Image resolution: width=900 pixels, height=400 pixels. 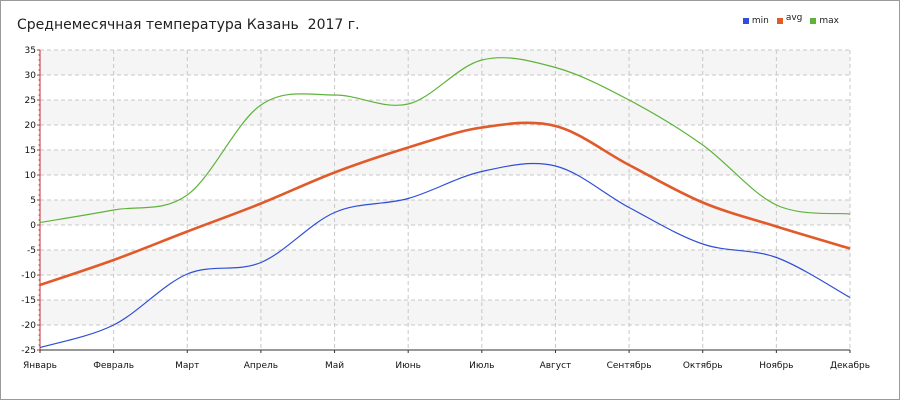 I want to click on x-tick-label: Февраль, so click(x=113, y=366).